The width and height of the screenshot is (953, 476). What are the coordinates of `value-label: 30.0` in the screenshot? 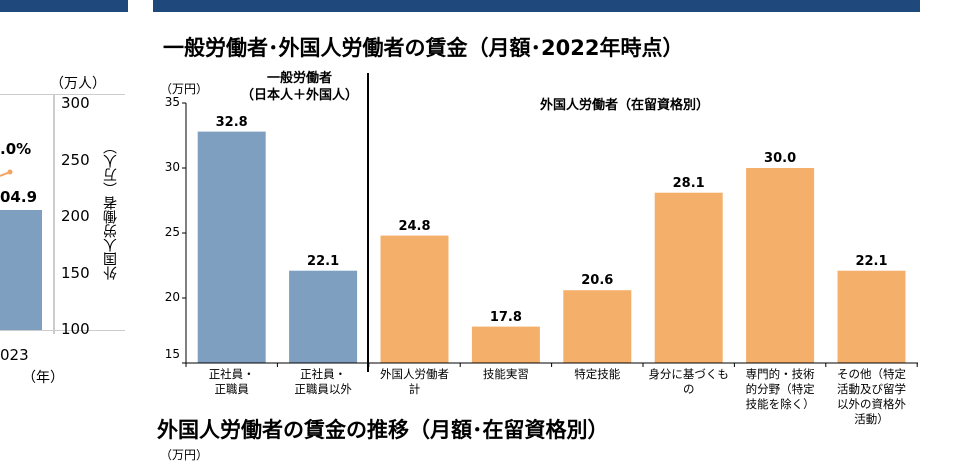 It's located at (780, 158).